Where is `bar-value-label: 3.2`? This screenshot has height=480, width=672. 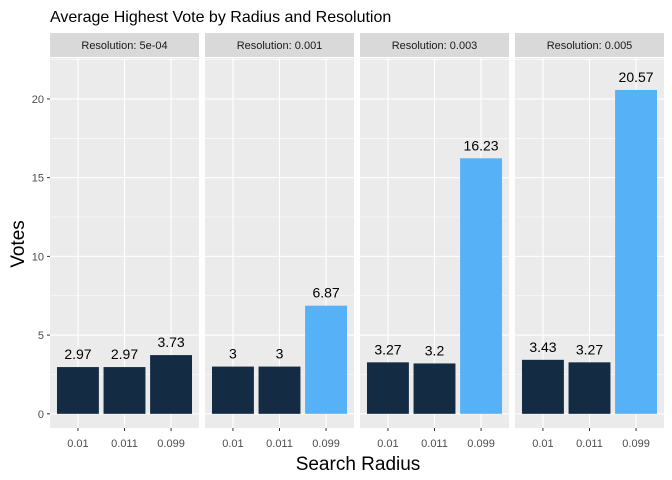
bar-value-label: 3.2 is located at coordinates (435, 350).